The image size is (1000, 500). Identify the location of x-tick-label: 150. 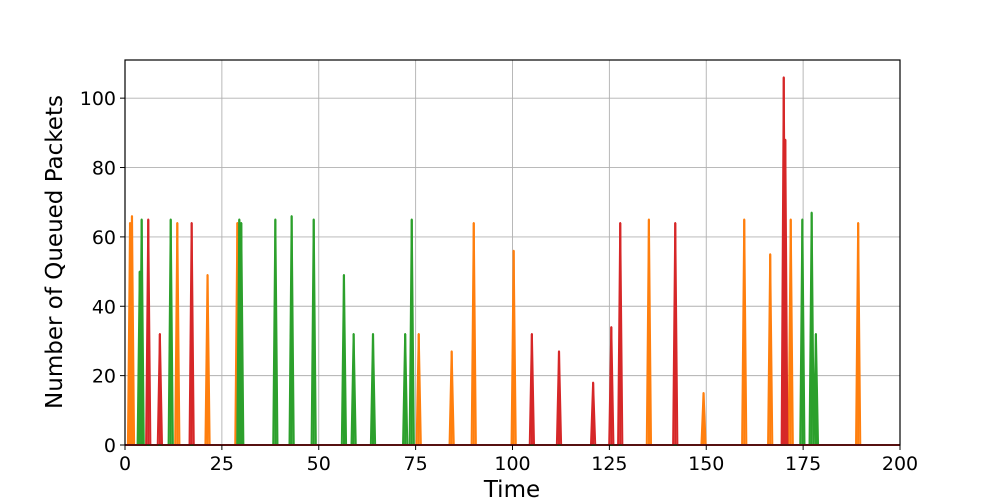
(706, 464).